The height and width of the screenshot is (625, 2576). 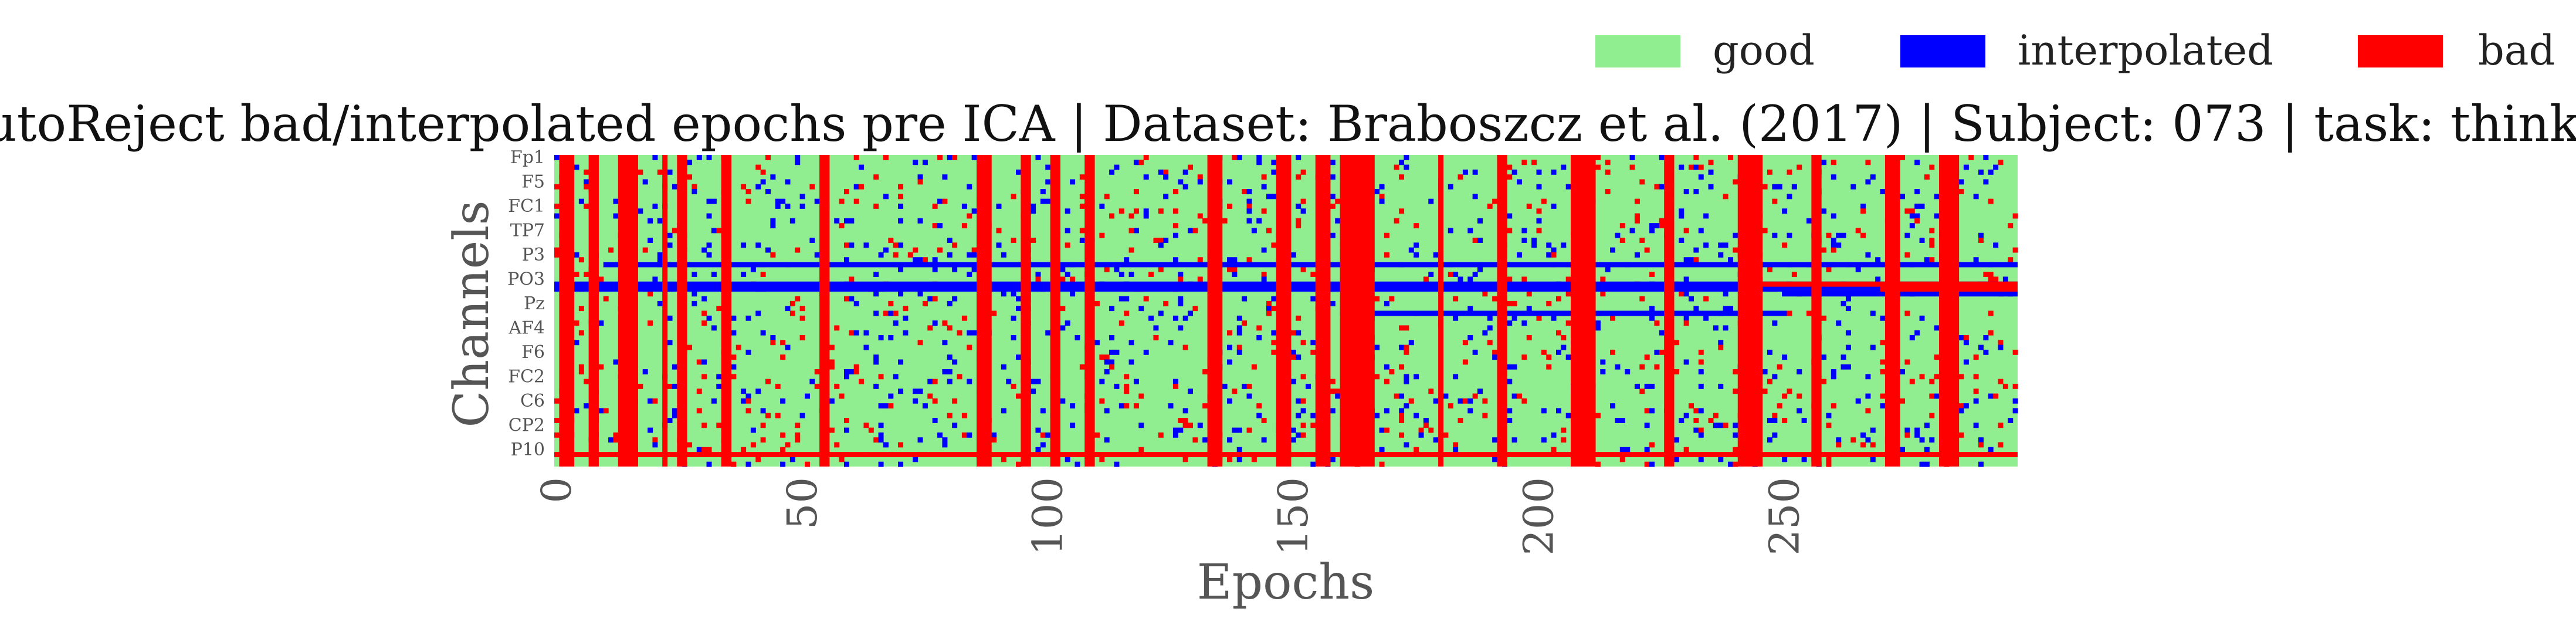 I want to click on x-tick-label: 150, so click(x=1293, y=516).